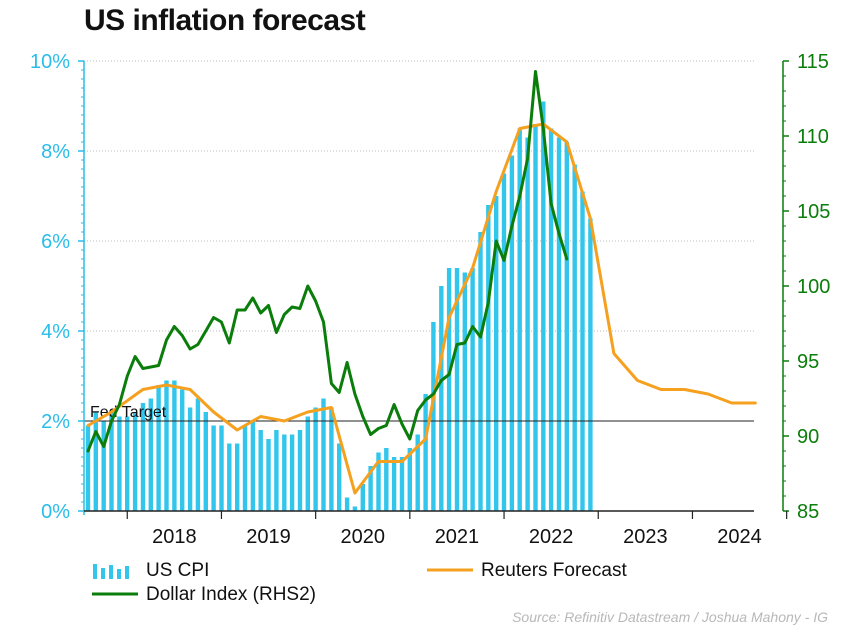 This screenshot has height=633, width=844. Describe the element at coordinates (174, 537) in the screenshot. I see `x-axis-tick-label: 2018` at that location.